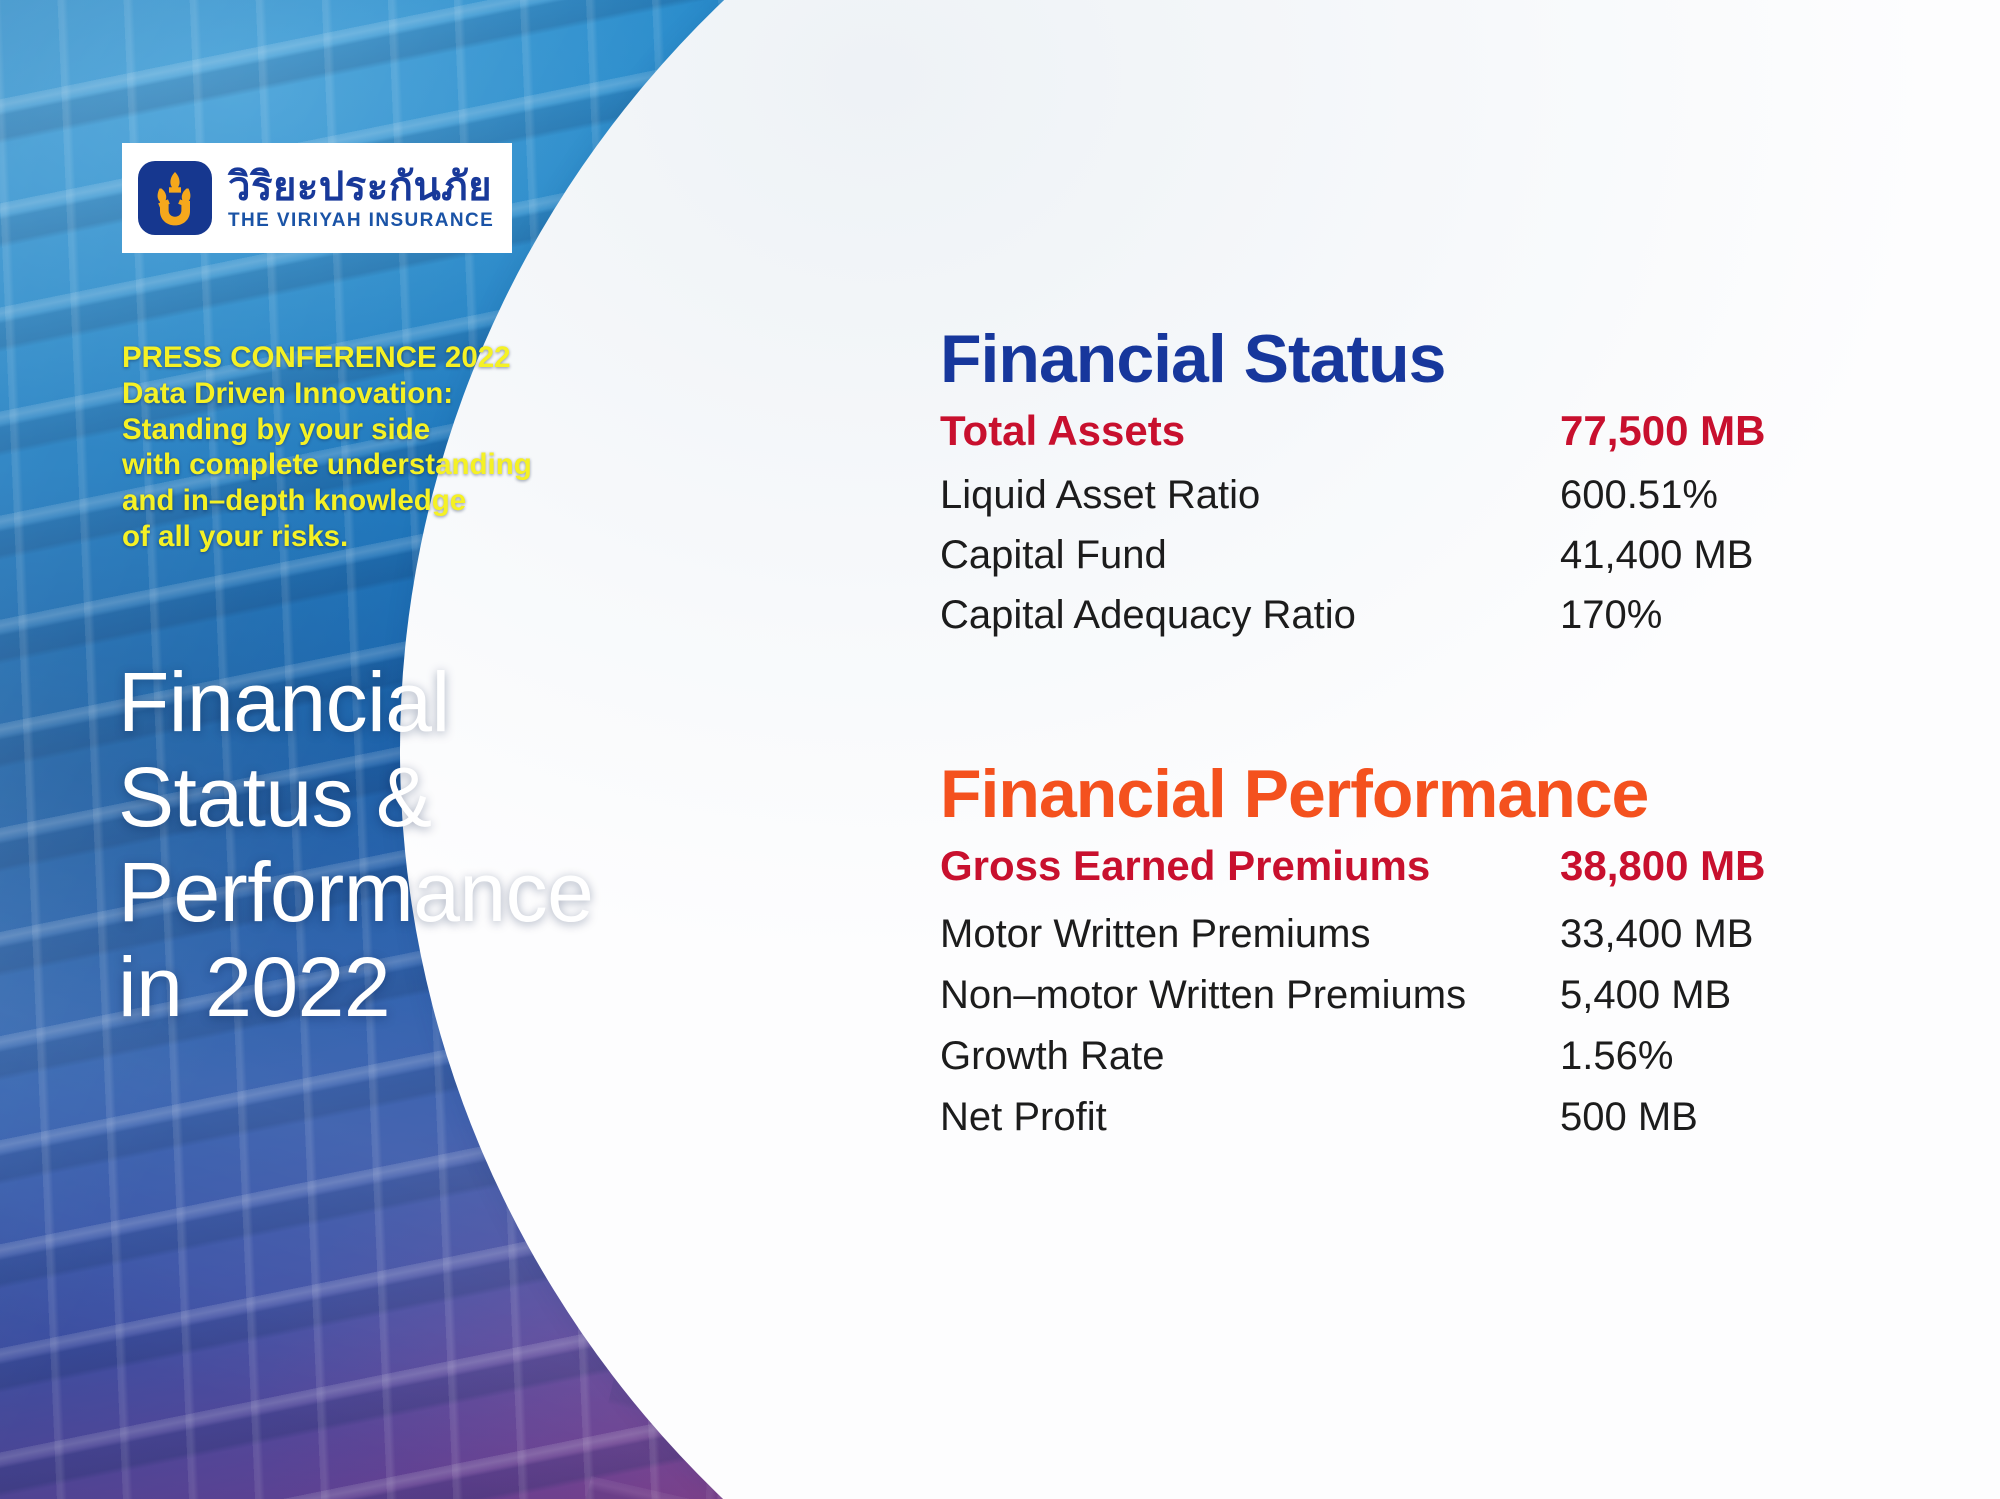 The image size is (2000, 1499). I want to click on press-line-1: PRESS CONFERENCE 2022, so click(316, 357).